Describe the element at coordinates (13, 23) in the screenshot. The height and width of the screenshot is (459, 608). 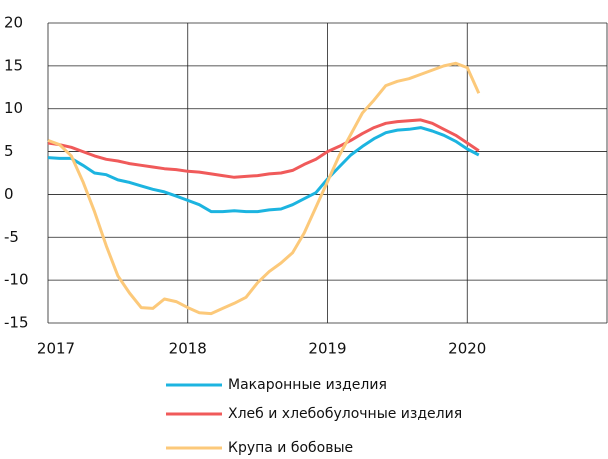
I see `y-tick-label: 20` at that location.